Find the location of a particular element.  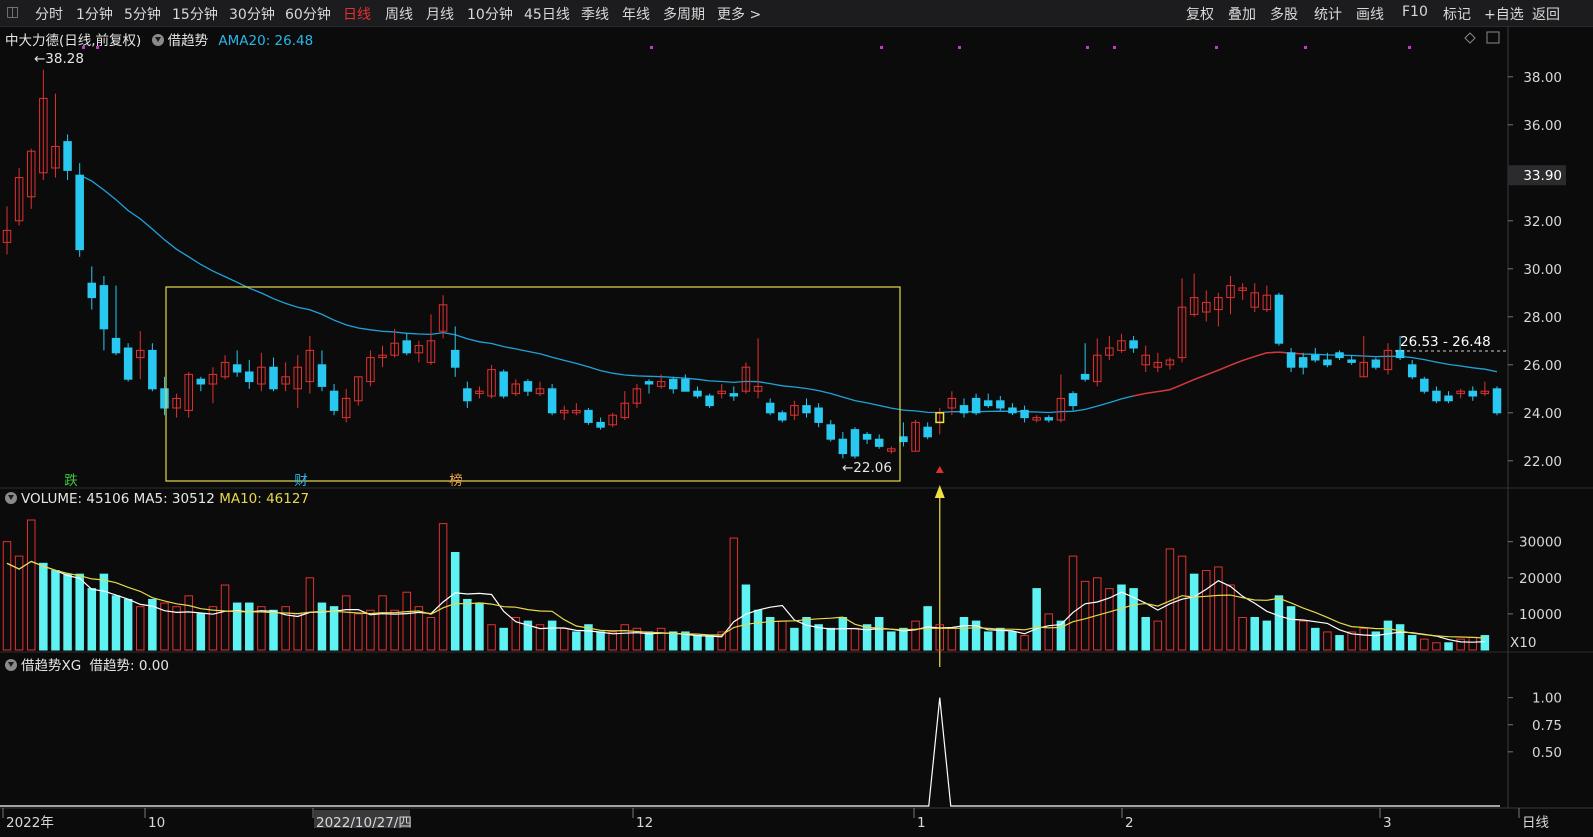

tab-function-3: 统计 is located at coordinates (1328, 15).